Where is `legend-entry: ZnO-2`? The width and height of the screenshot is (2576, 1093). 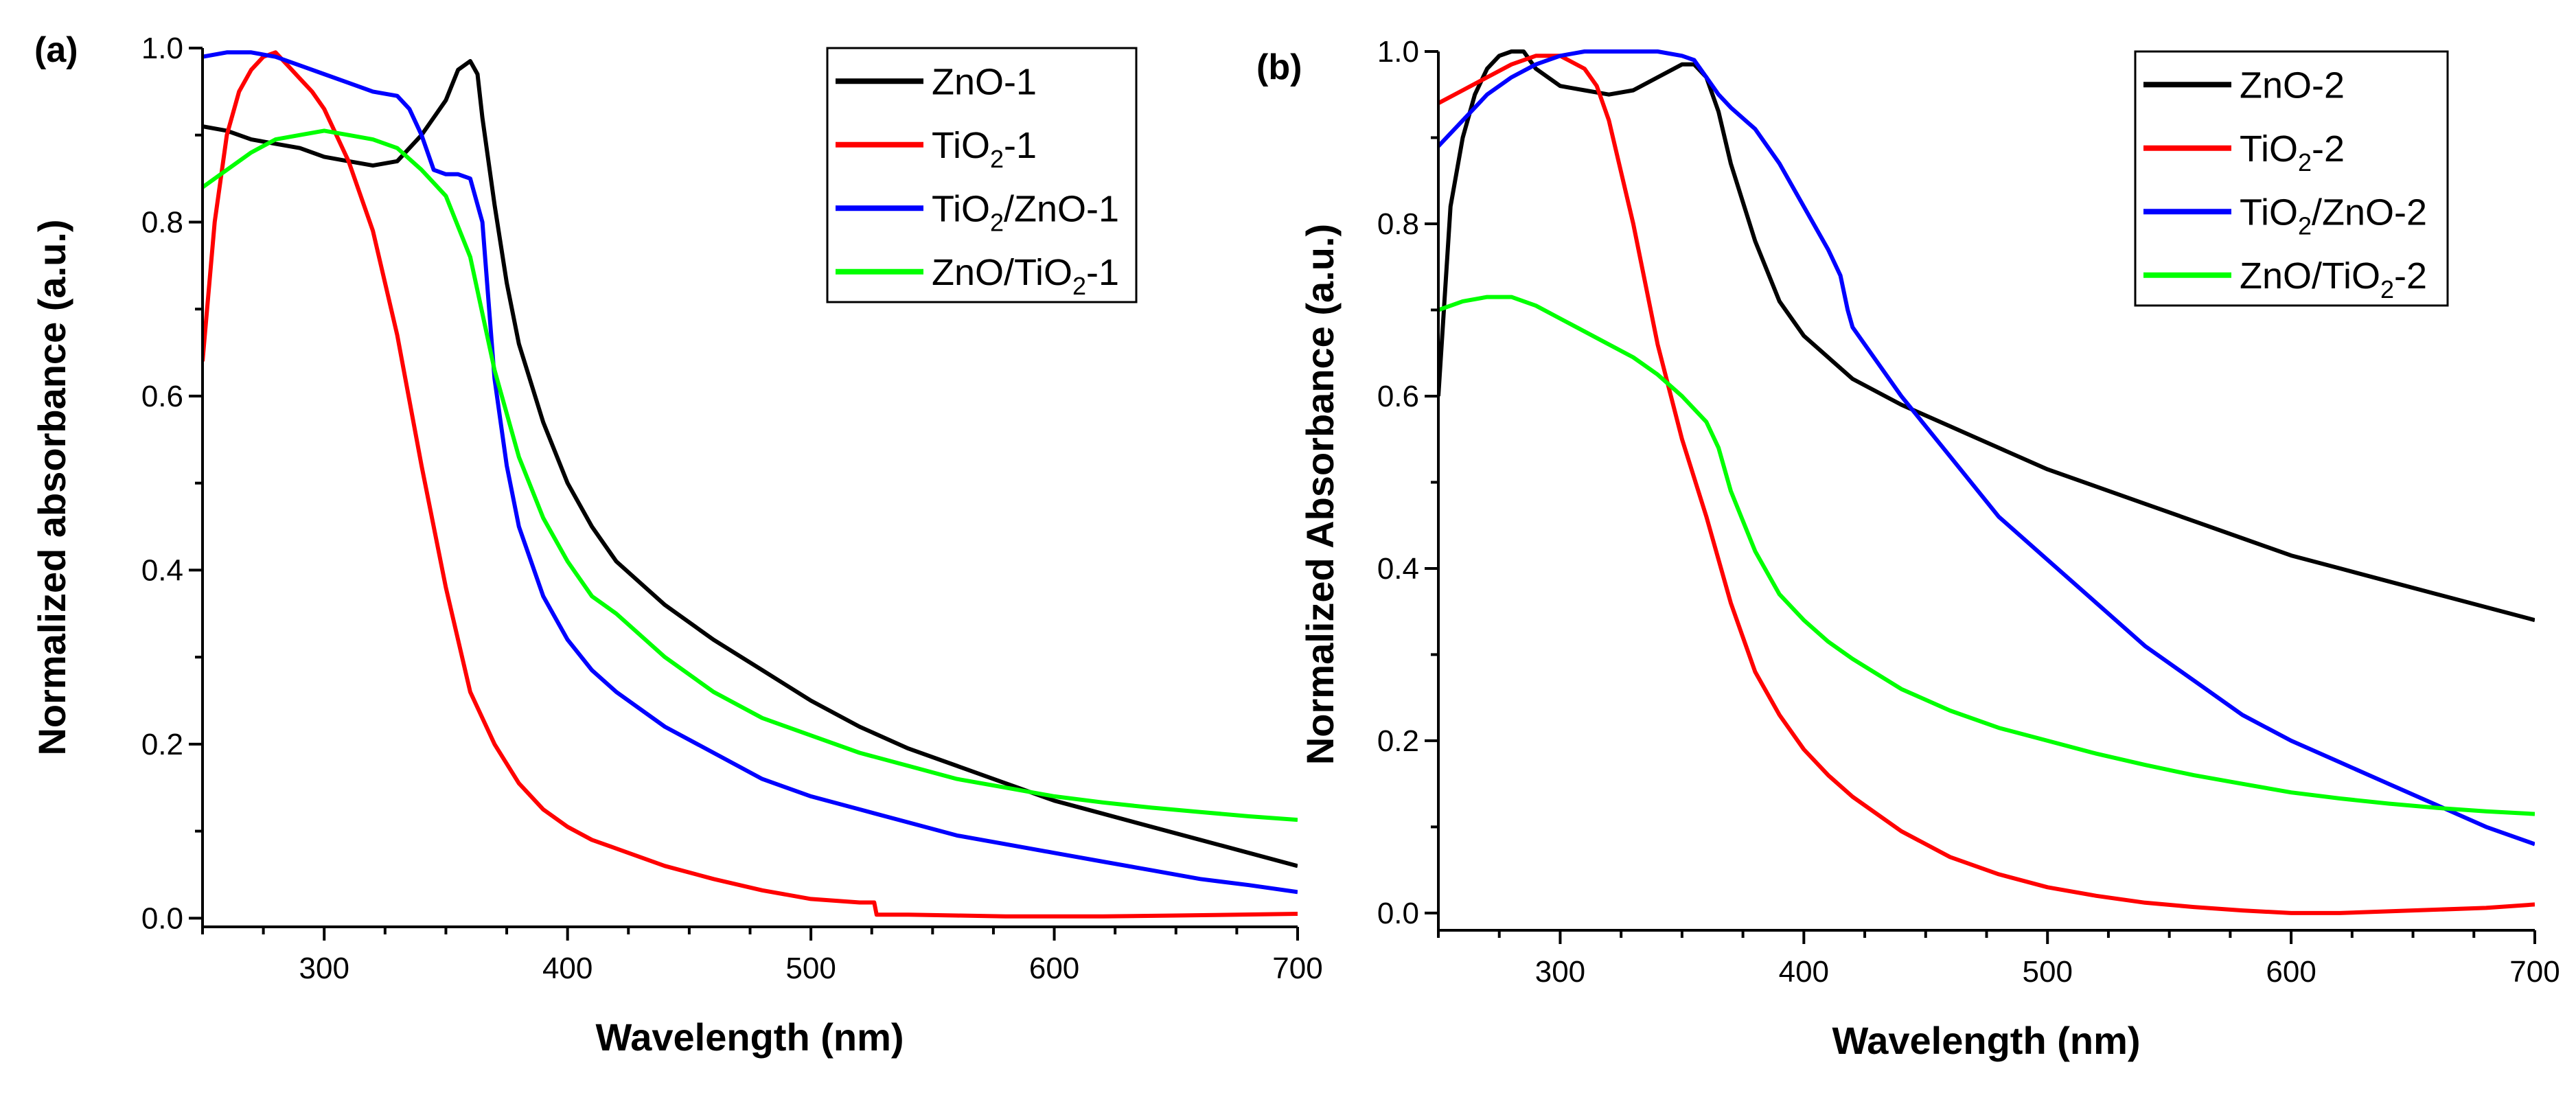 legend-entry: ZnO-2 is located at coordinates (2292, 85).